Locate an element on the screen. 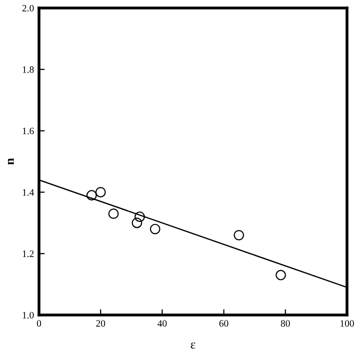  x-tick-label: 0 is located at coordinates (39, 323).